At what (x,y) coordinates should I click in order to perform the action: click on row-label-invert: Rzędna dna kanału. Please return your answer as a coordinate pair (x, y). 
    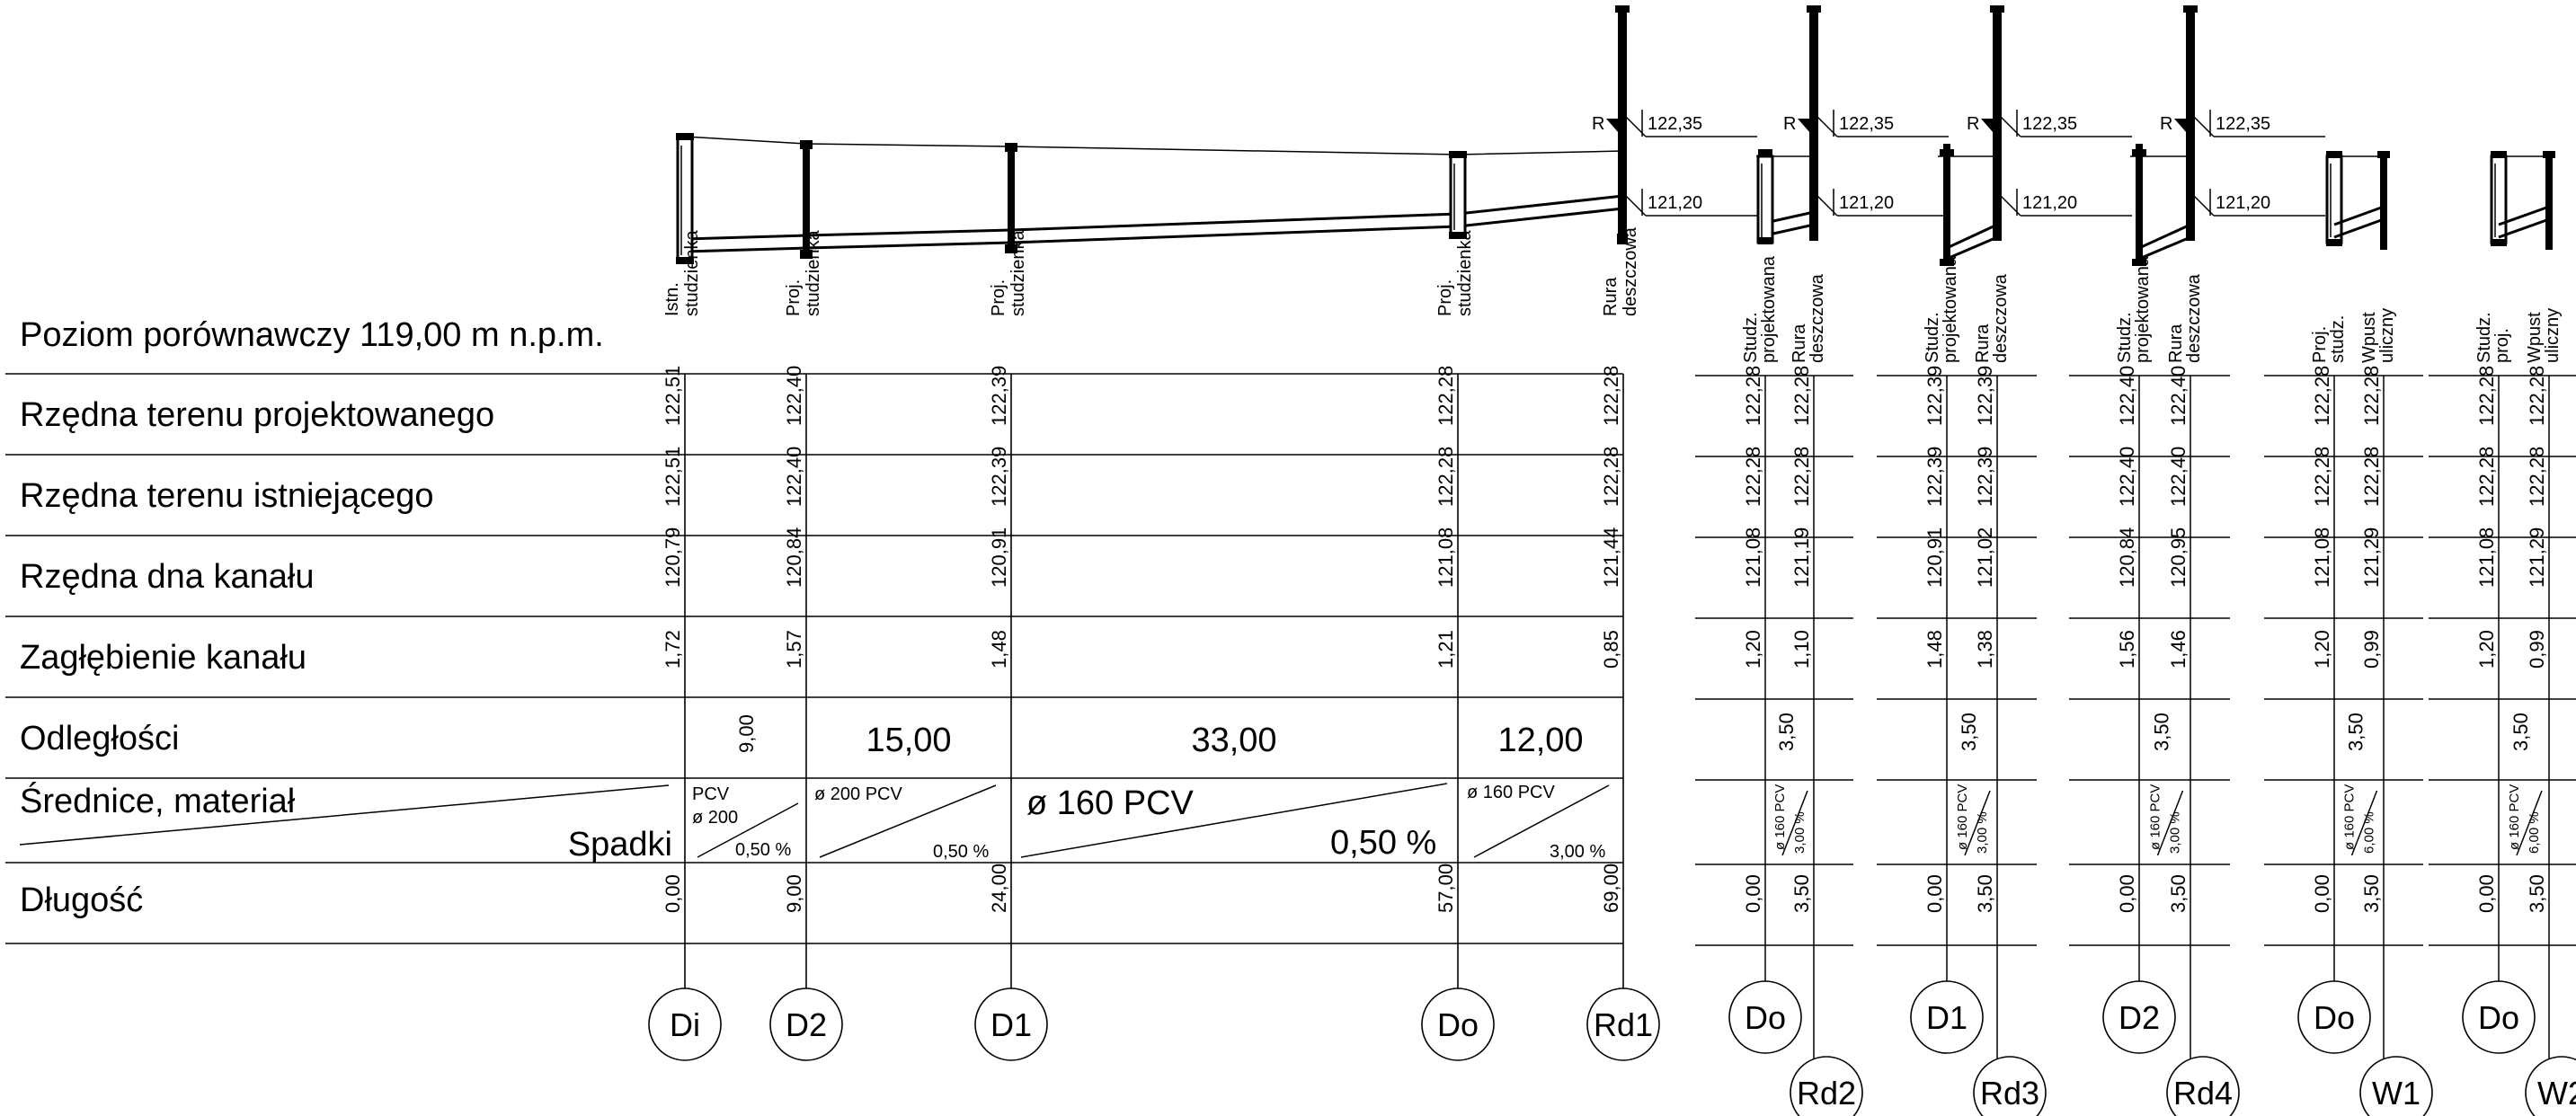
    Looking at the image, I should click on (167, 577).